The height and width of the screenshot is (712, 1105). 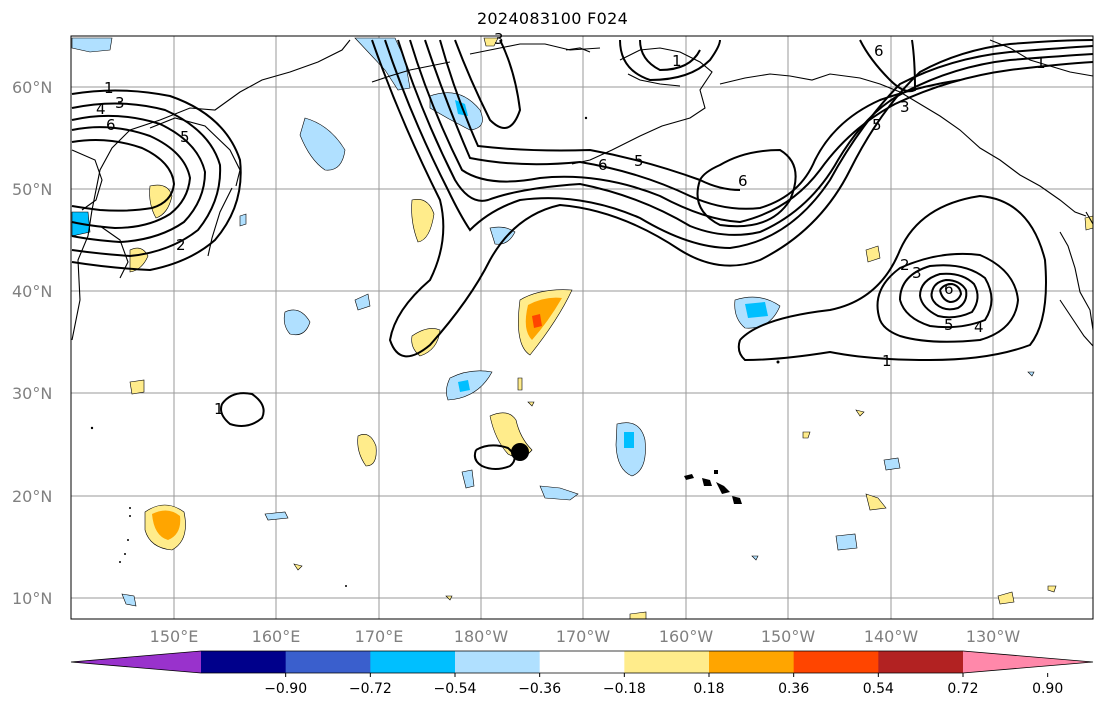 I want to click on lon-label: 150°E, so click(x=174, y=636).